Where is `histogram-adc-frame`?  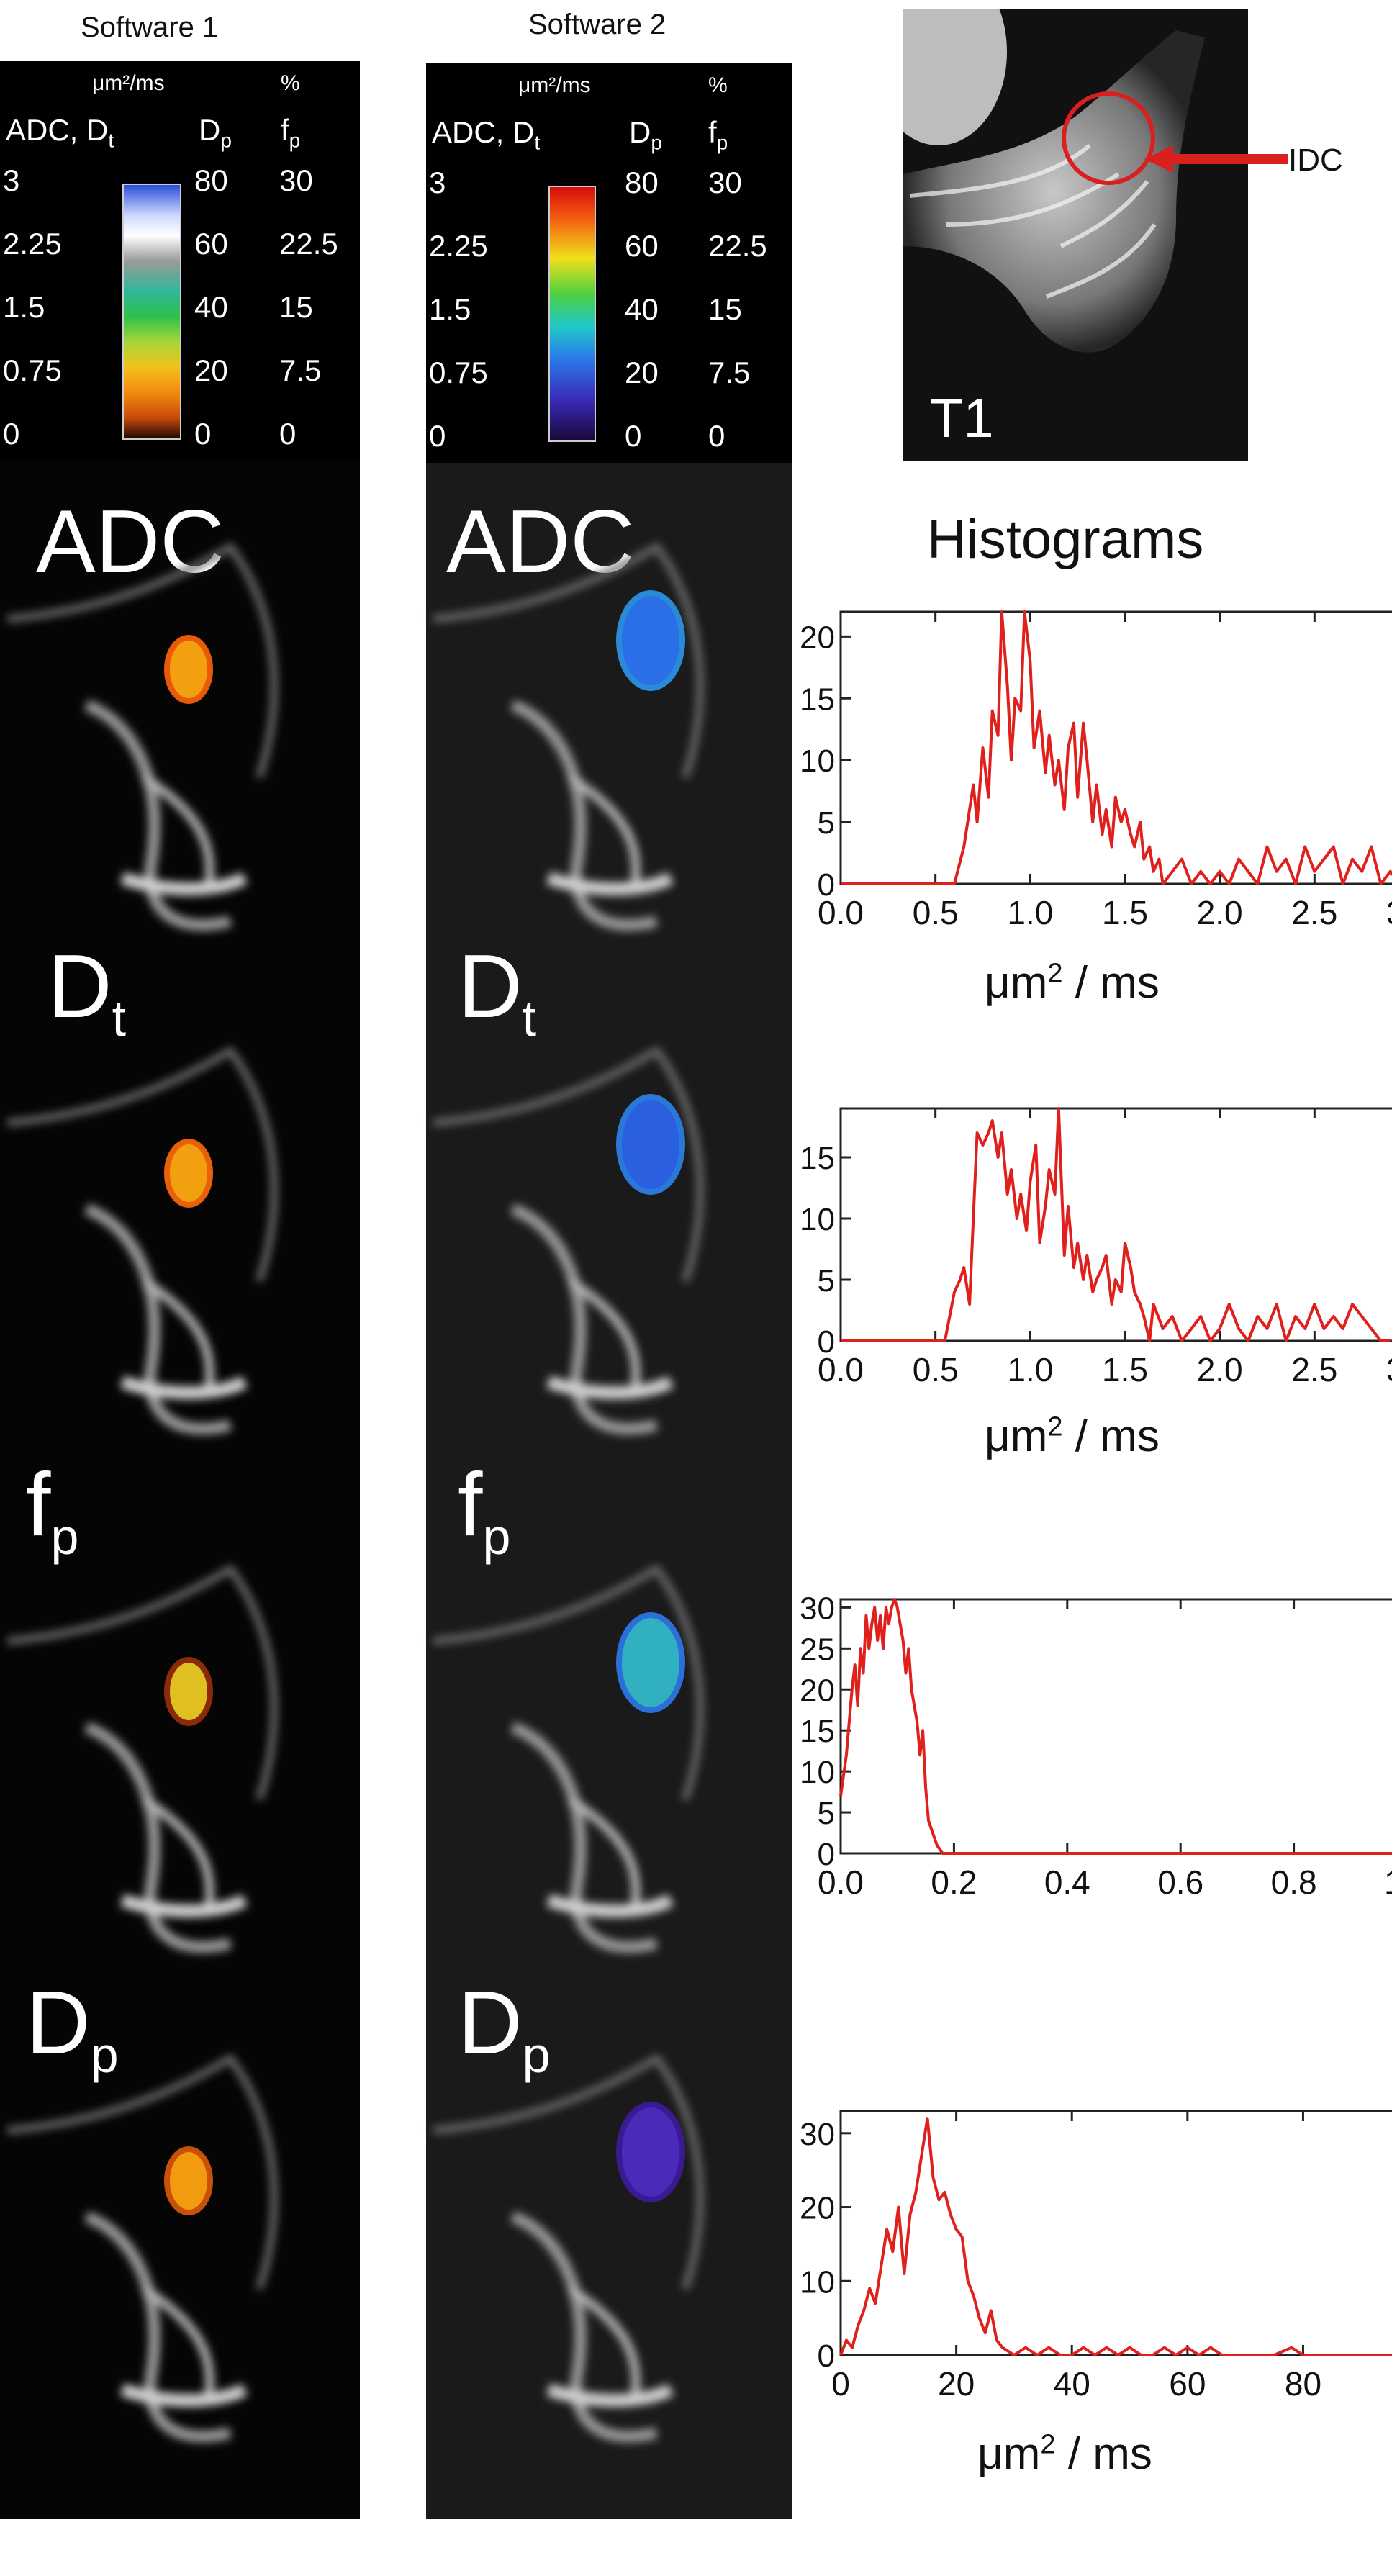 histogram-adc-frame is located at coordinates (1115, 747).